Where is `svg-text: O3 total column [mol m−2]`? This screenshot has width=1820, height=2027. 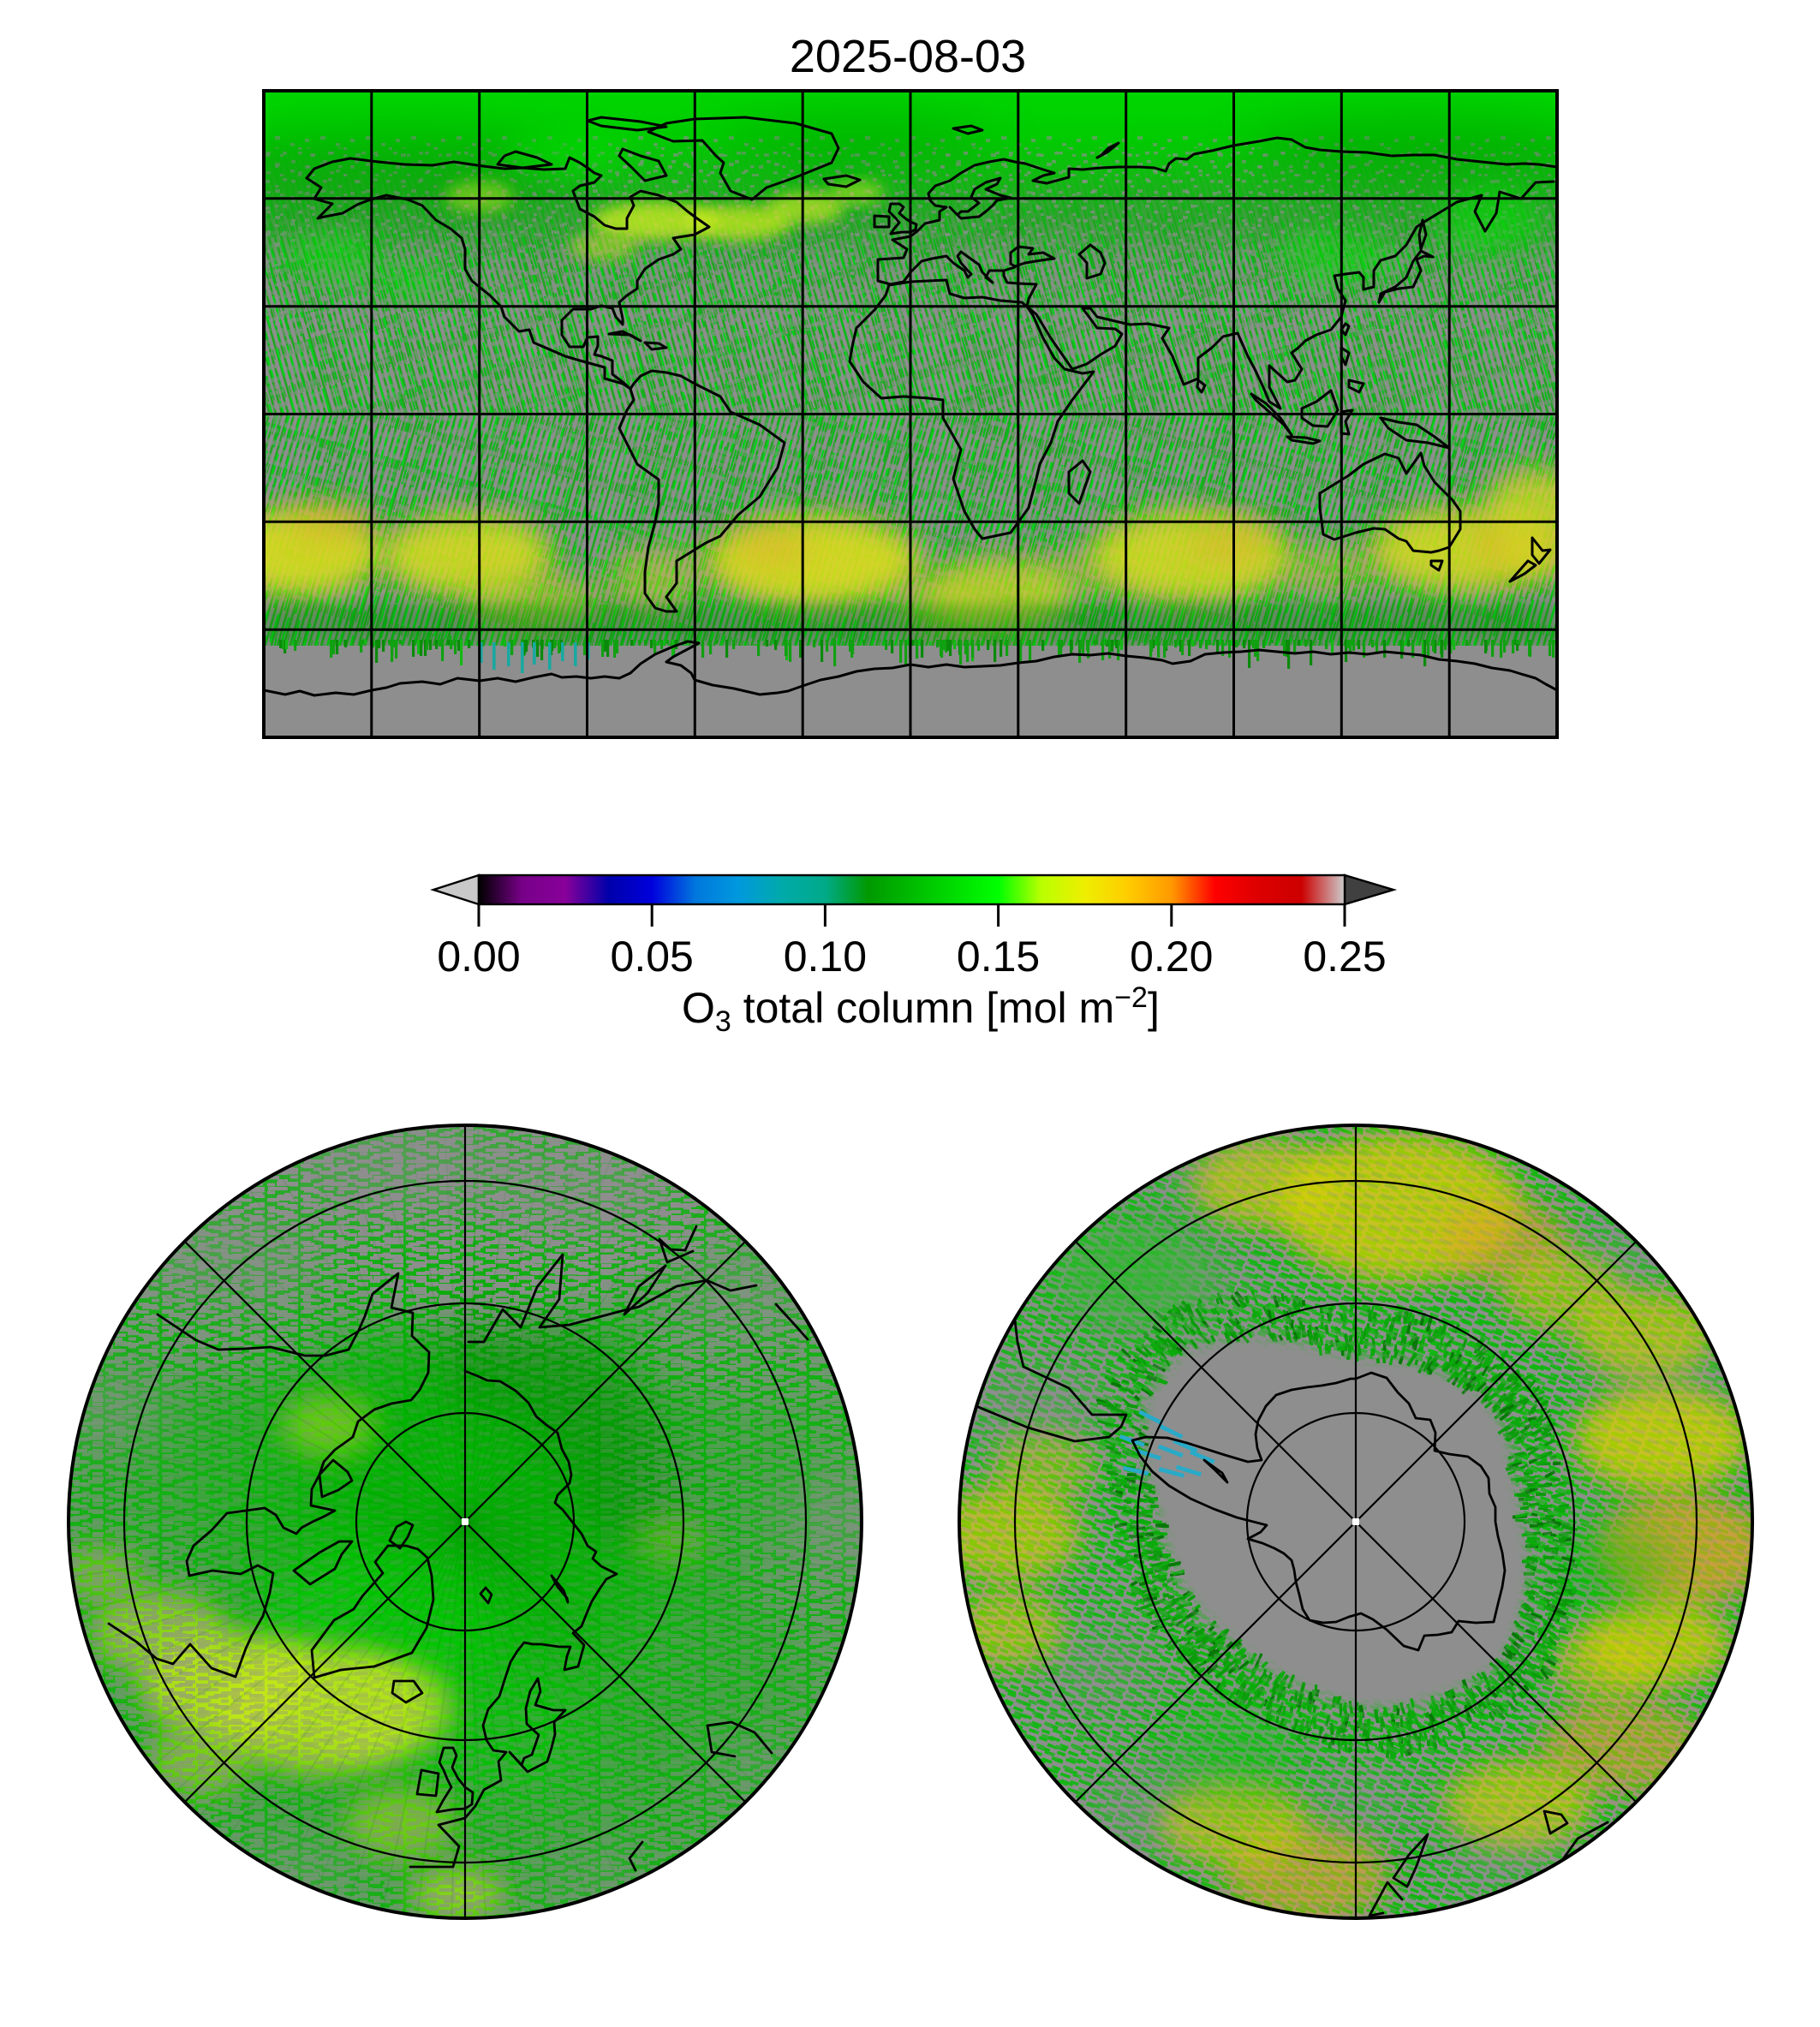
svg-text: O3 total column [mol m−2] is located at coordinates (921, 1009).